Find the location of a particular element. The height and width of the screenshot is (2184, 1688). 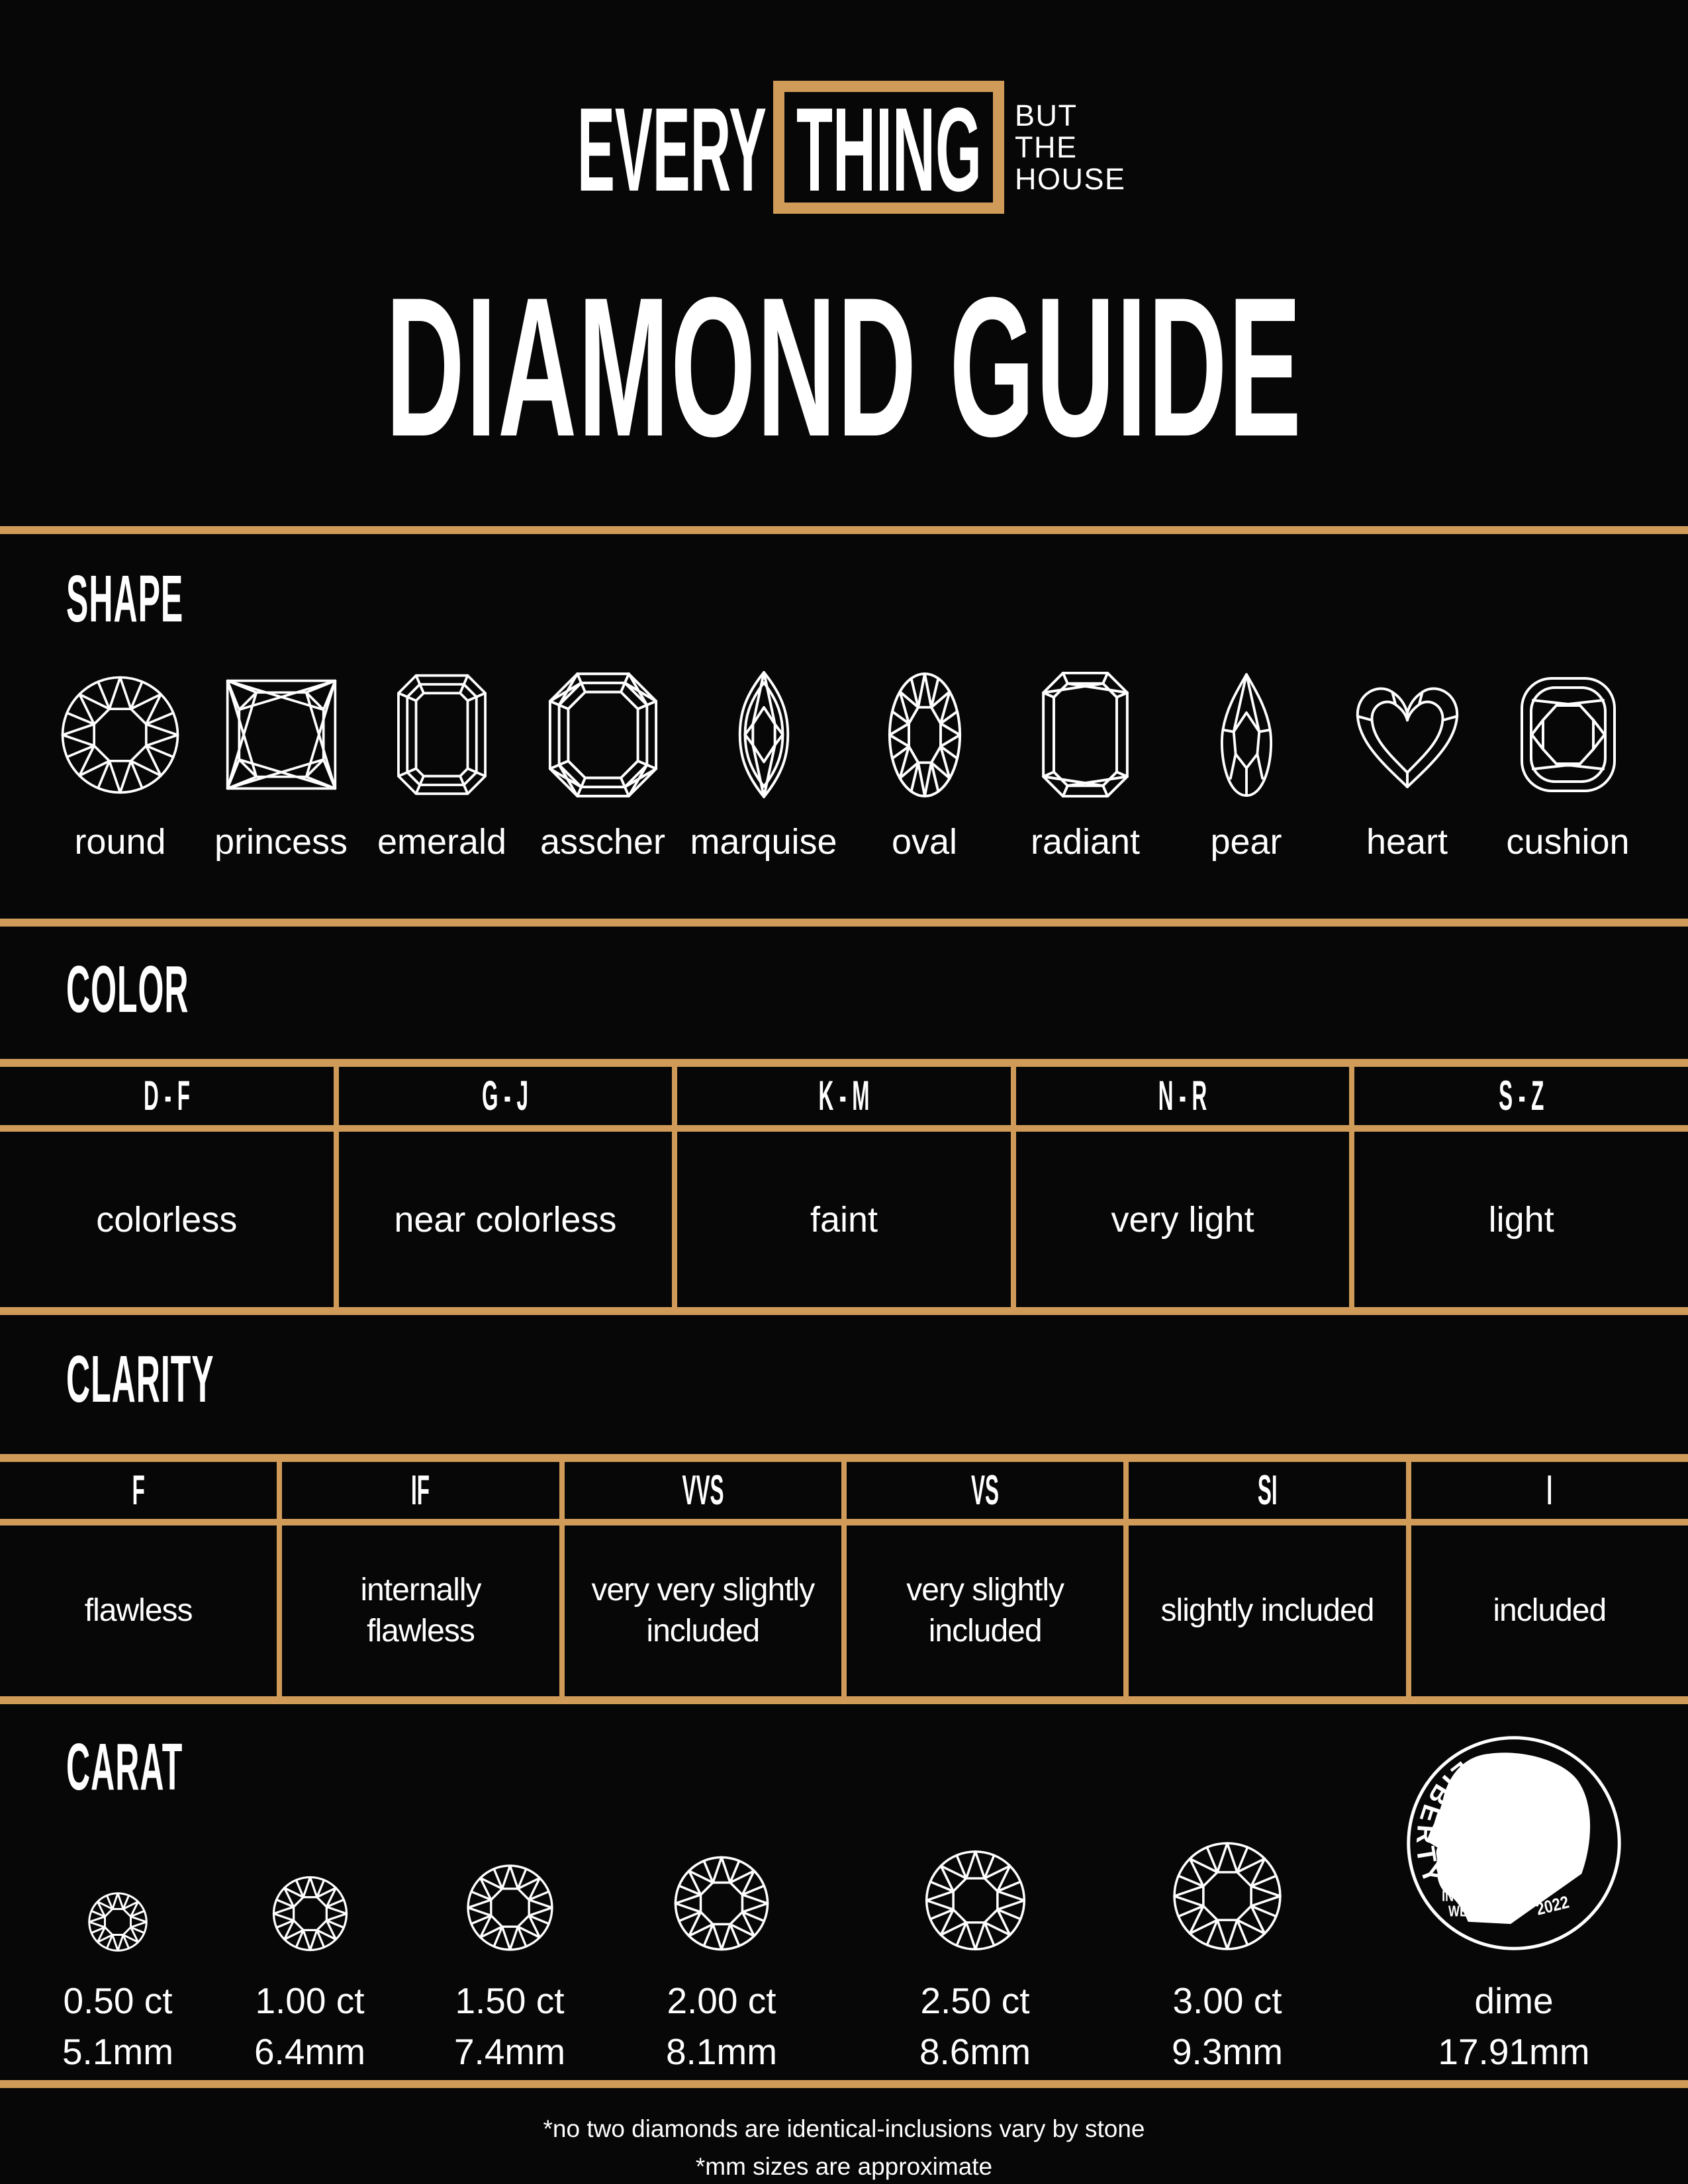

dime-motto-line1: IN GOD is located at coordinates (1463, 1897).